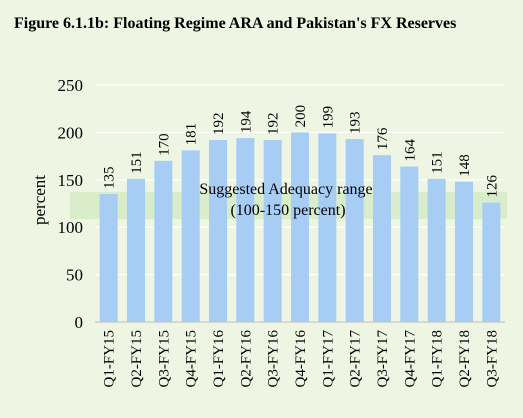 The width and height of the screenshot is (523, 418). What do you see at coordinates (71, 132) in the screenshot?
I see `y-tick-label: 200` at bounding box center [71, 132].